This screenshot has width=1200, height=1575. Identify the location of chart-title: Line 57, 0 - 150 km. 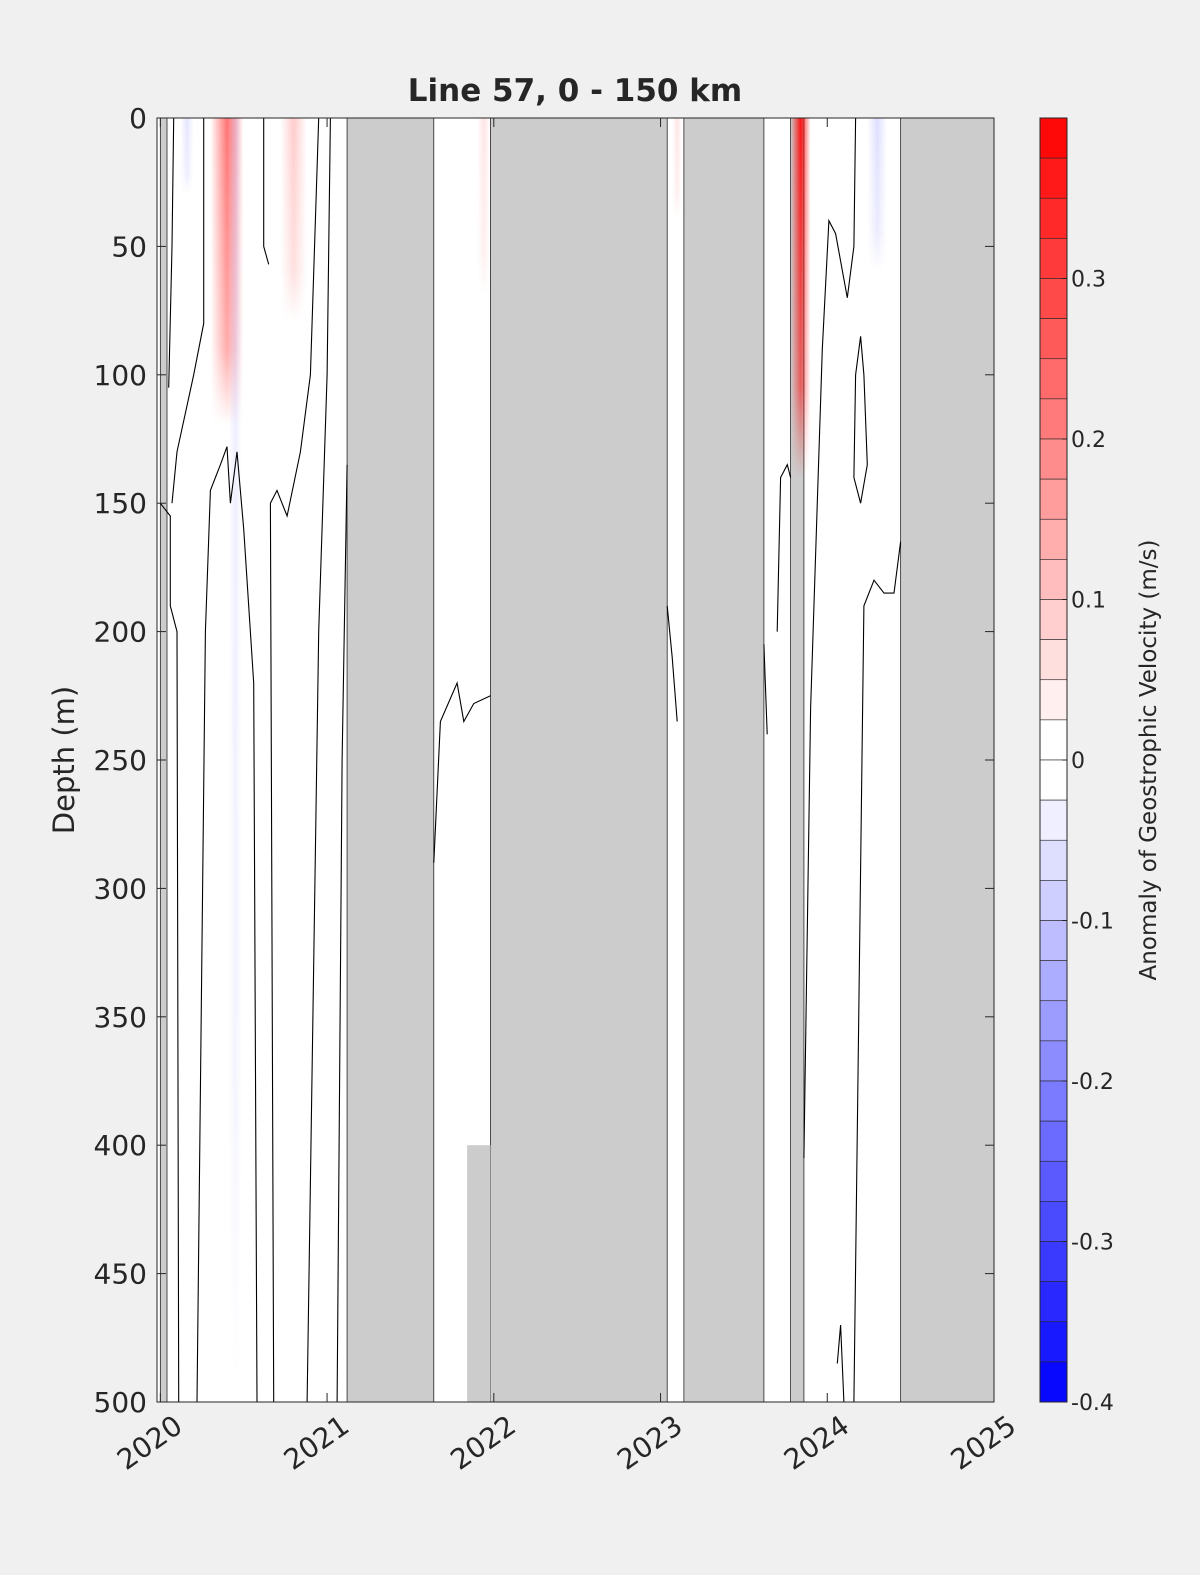
(575, 91).